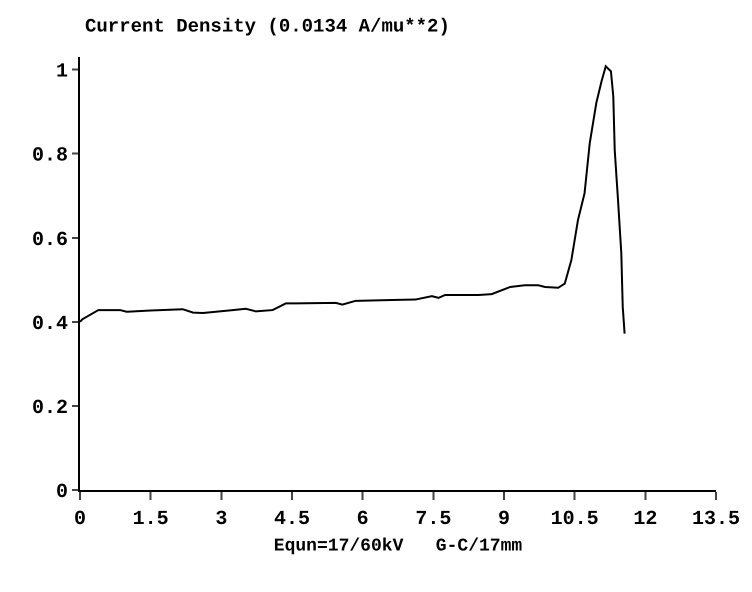 The height and width of the screenshot is (592, 752). What do you see at coordinates (62, 492) in the screenshot?
I see `y-tick-label: 0` at bounding box center [62, 492].